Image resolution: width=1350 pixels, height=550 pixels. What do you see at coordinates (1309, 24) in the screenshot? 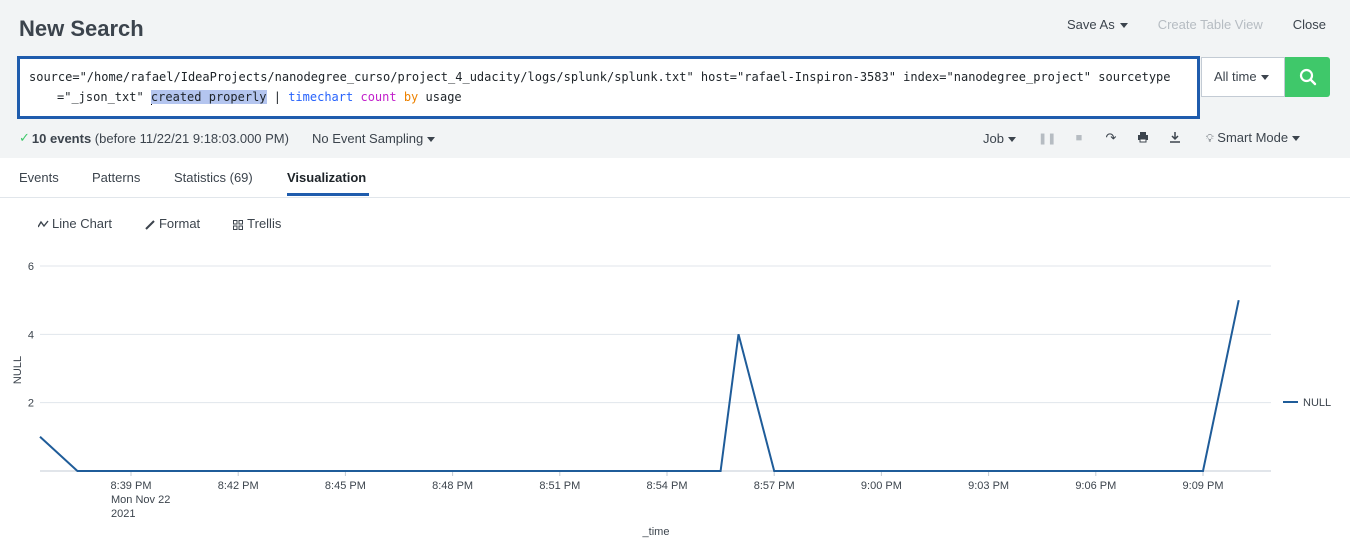
I see `close-button: Close` at bounding box center [1309, 24].